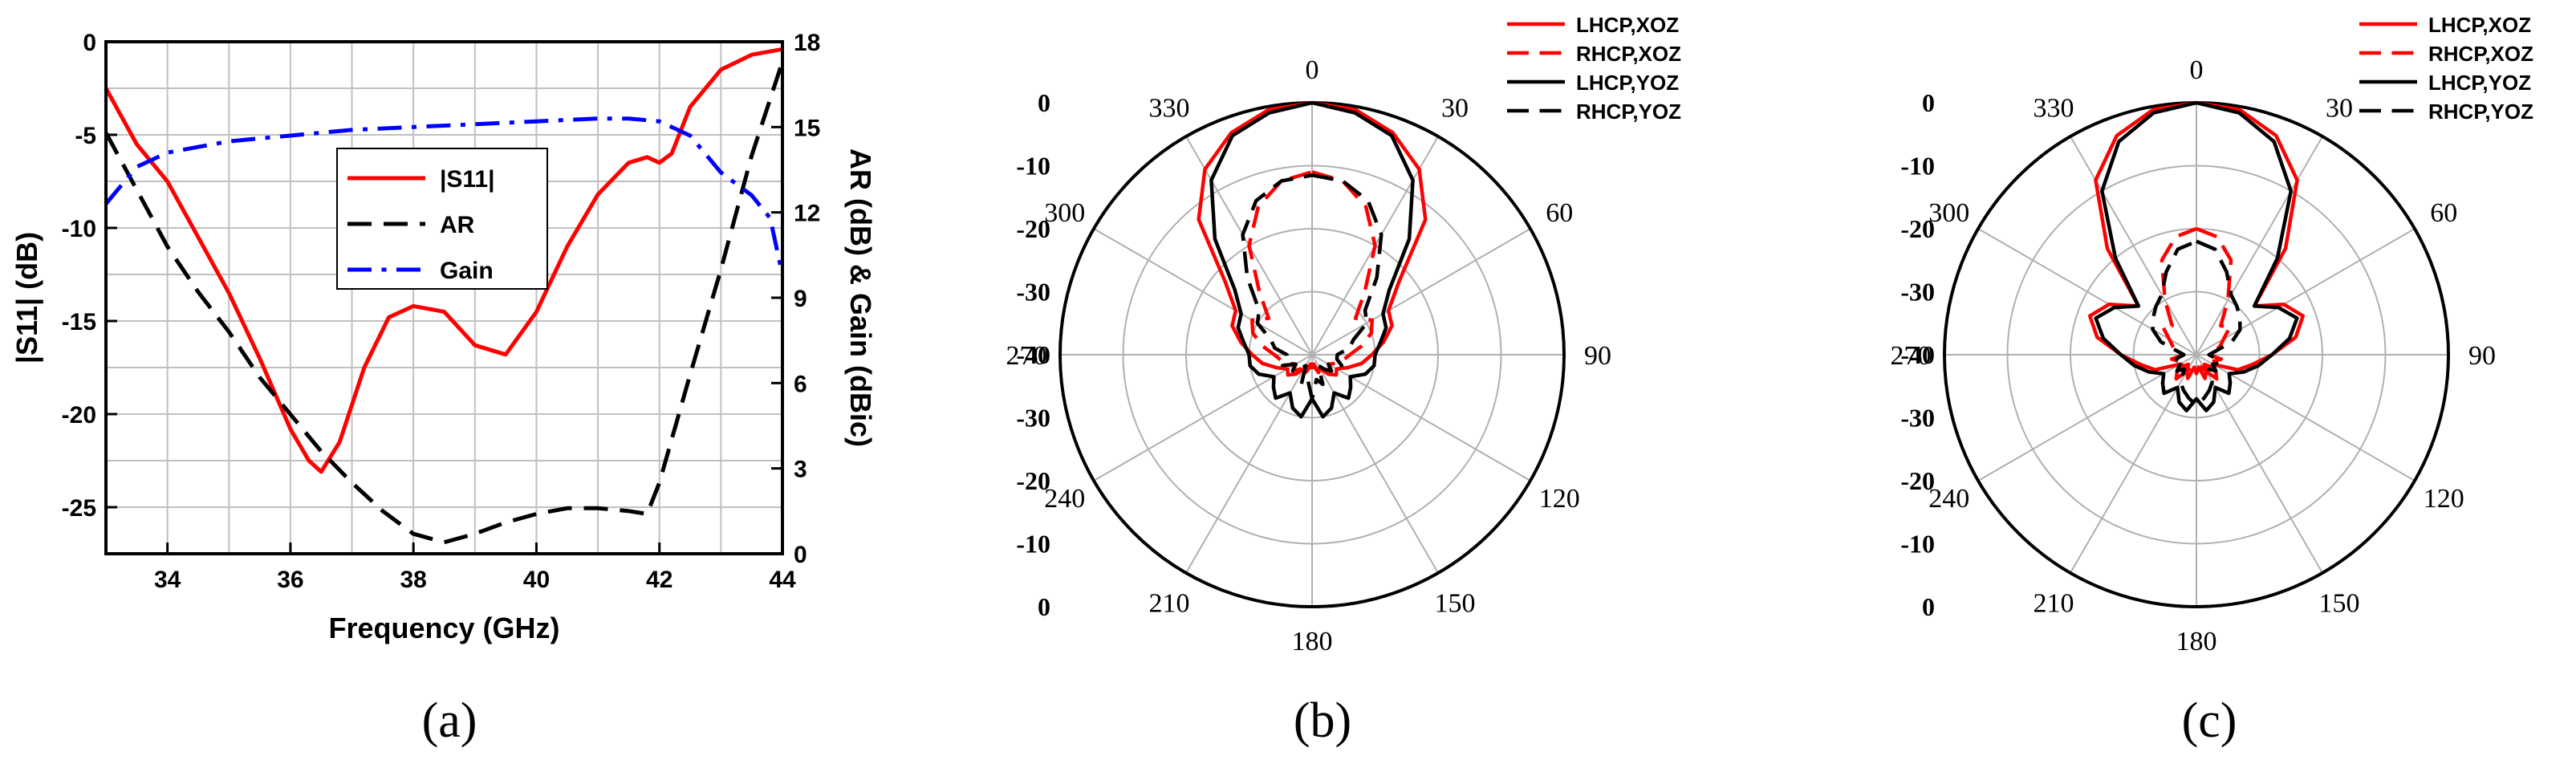  What do you see at coordinates (800, 299) in the screenshot?
I see `y-right-tick-label: 9` at bounding box center [800, 299].